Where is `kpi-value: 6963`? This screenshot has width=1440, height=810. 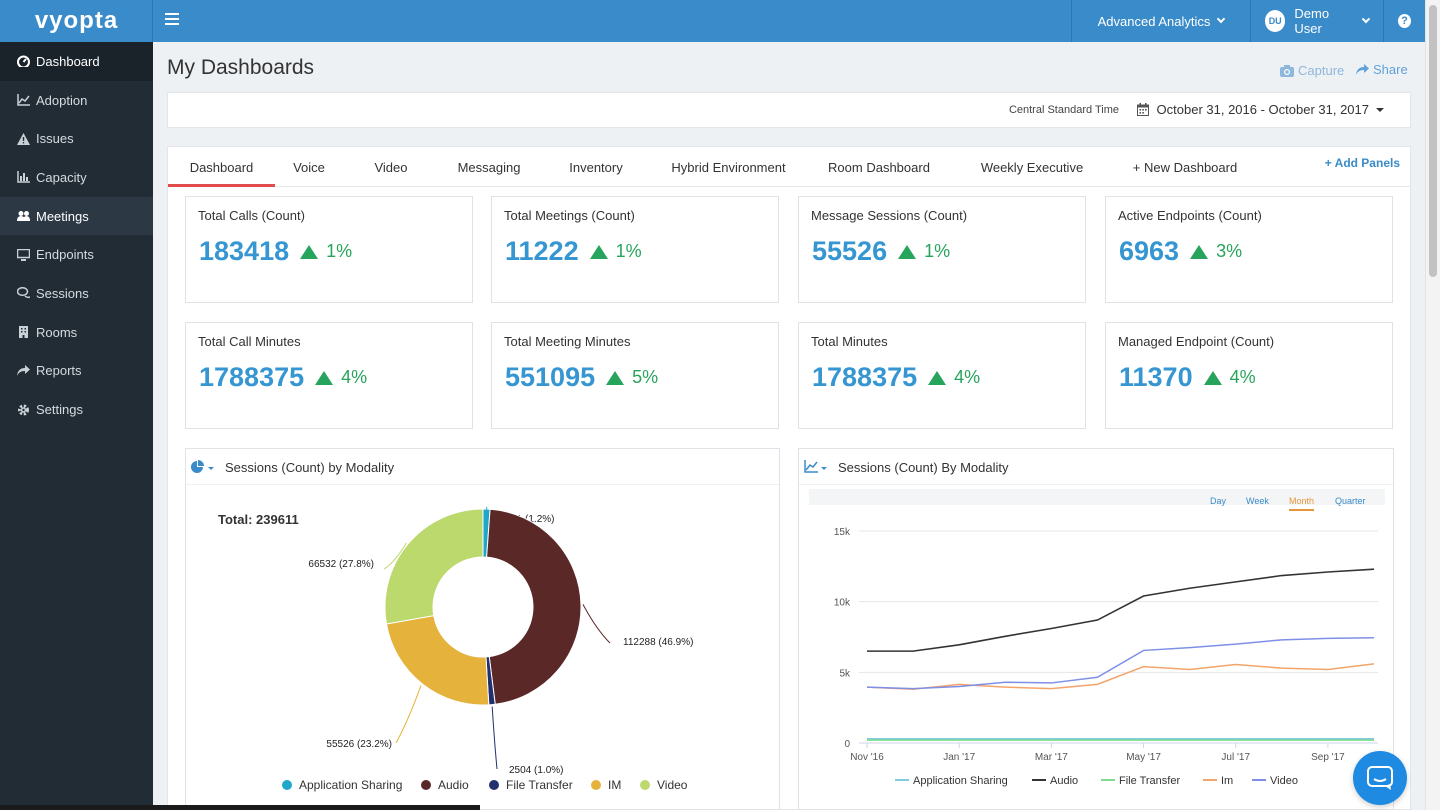
kpi-value: 6963 is located at coordinates (1149, 251).